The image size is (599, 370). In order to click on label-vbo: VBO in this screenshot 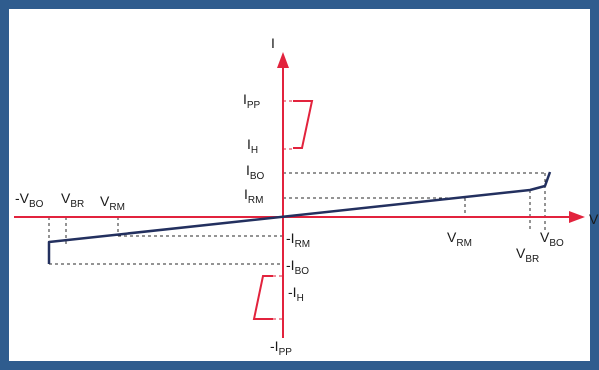, I will do `click(552, 239)`.